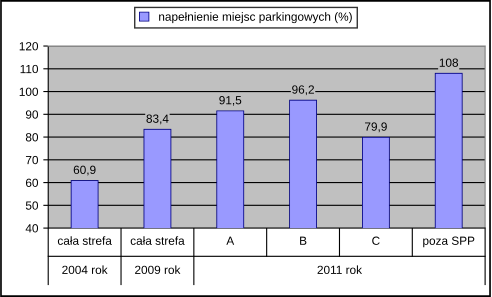 The width and height of the screenshot is (492, 297). What do you see at coordinates (85, 171) in the screenshot?
I see `data-label: 60,9` at bounding box center [85, 171].